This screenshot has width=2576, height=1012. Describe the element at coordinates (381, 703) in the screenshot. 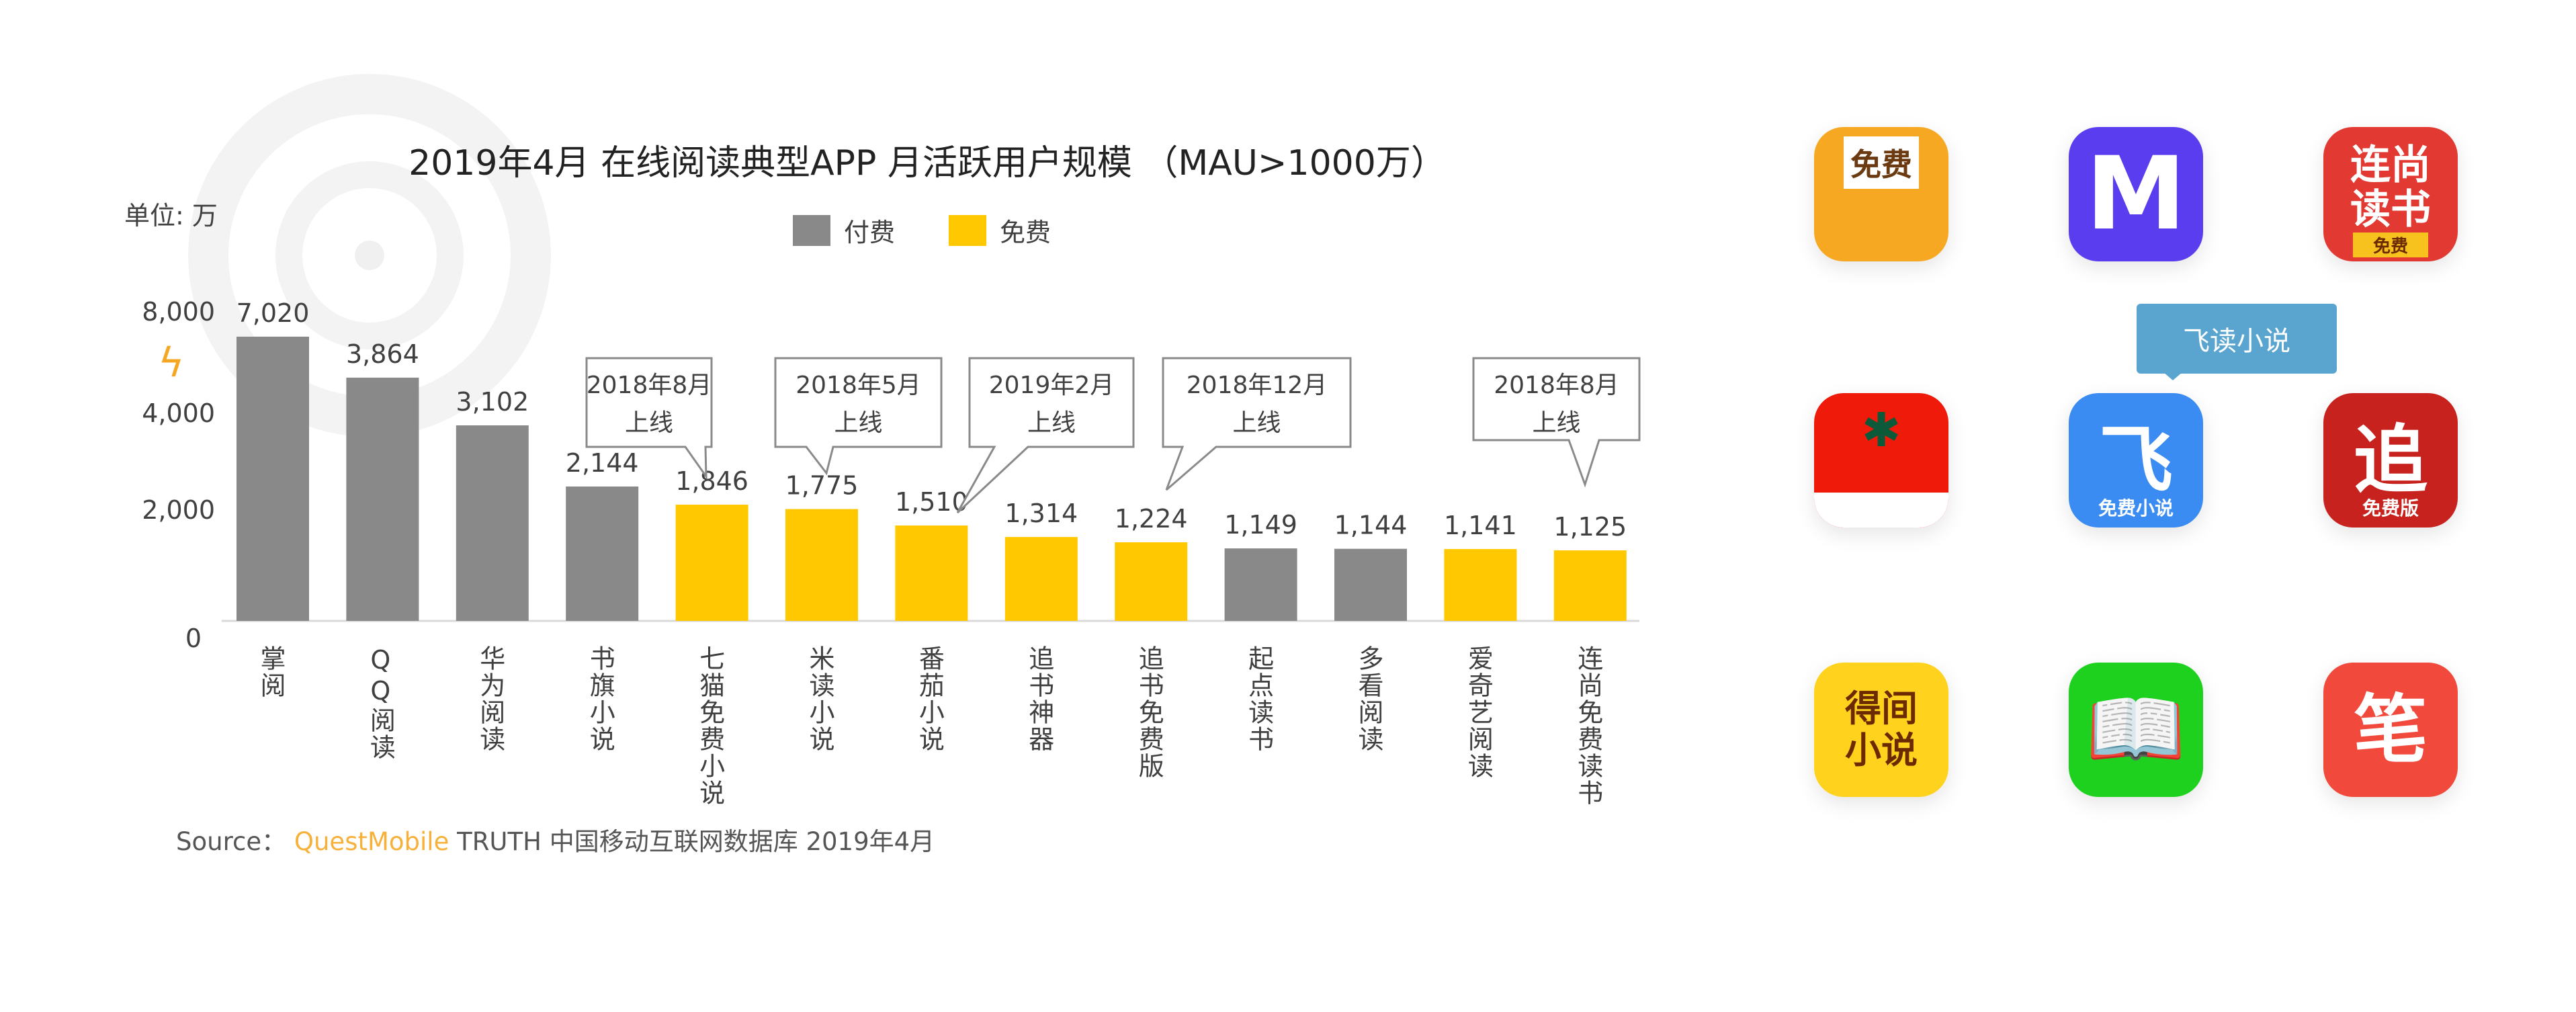

I see `x-tick-label: QQ阅读` at that location.